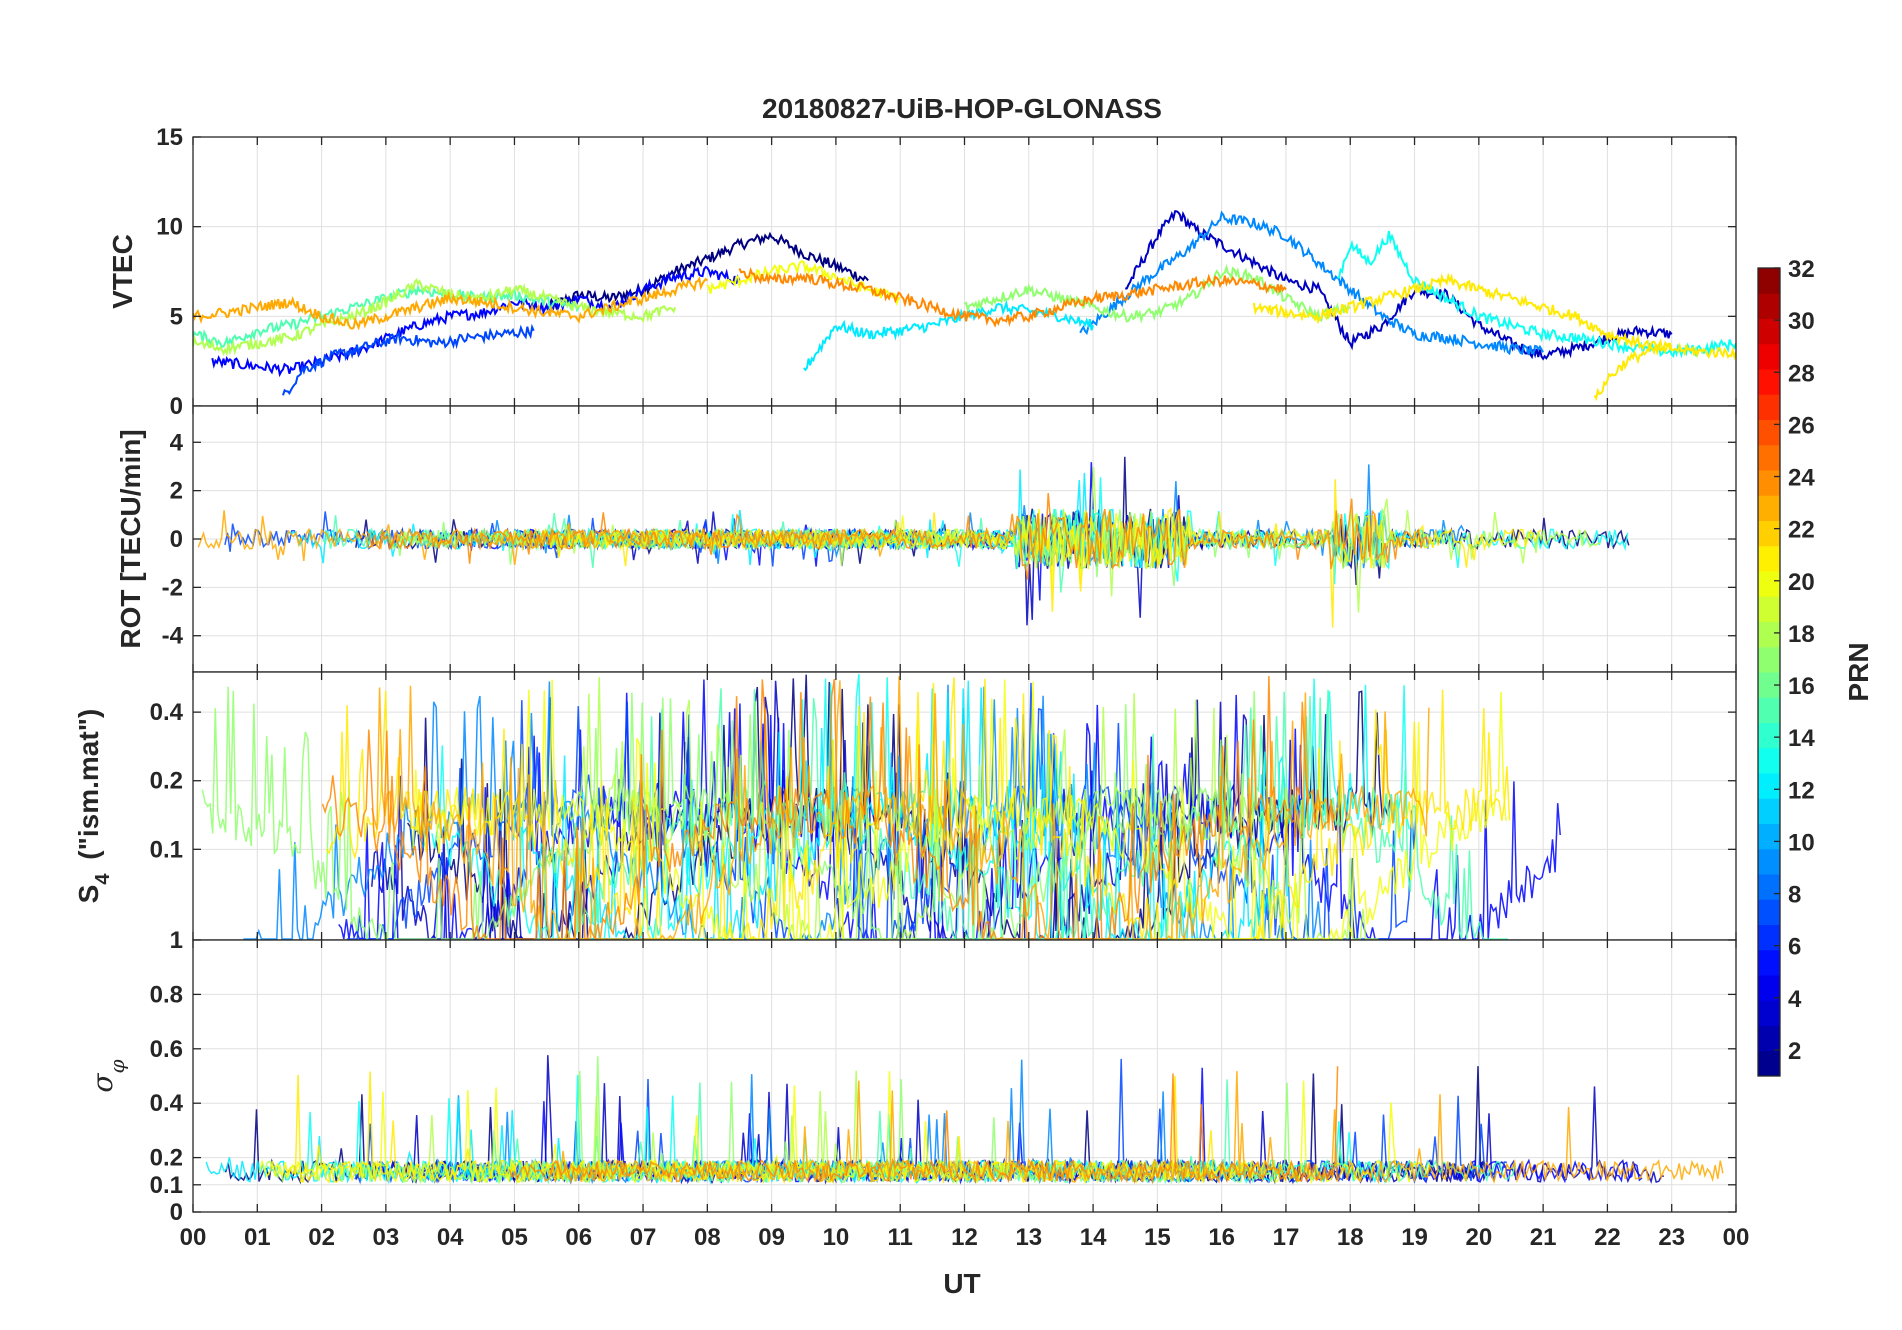 The height and width of the screenshot is (1330, 1902). Describe the element at coordinates (321, 1237) in the screenshot. I see `x-tick-label: 02` at that location.